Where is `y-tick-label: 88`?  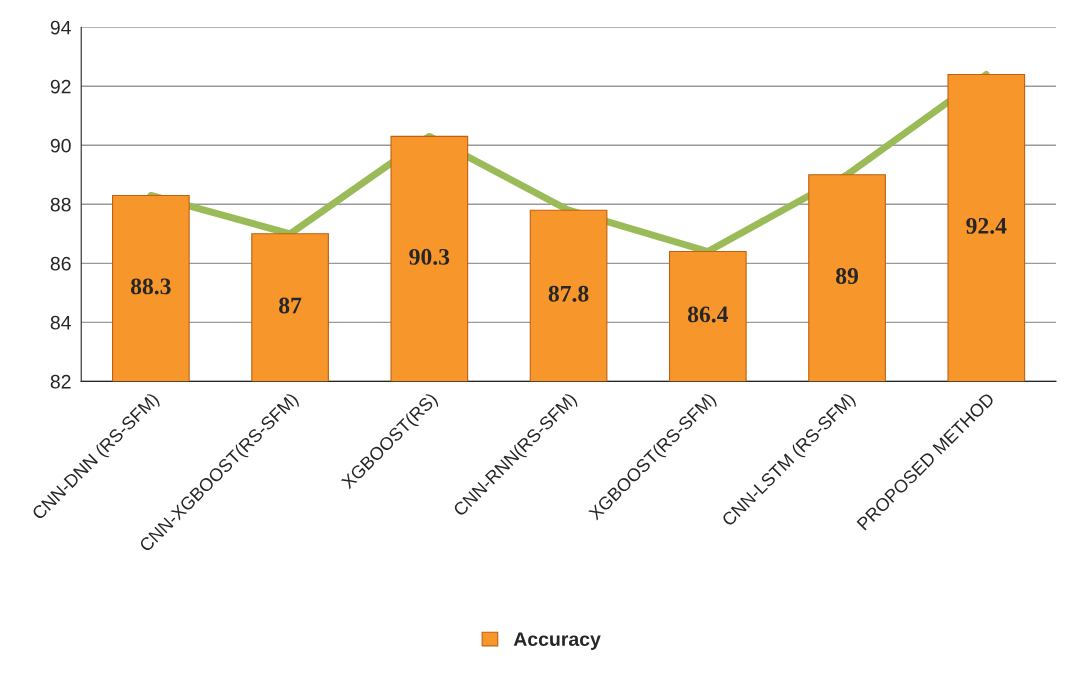 y-tick-label: 88 is located at coordinates (60, 204).